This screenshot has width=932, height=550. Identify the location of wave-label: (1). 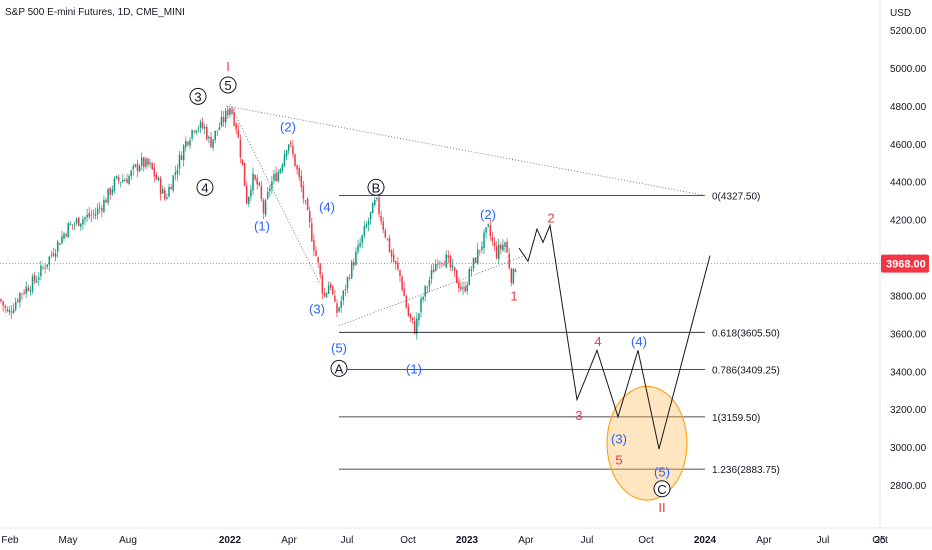
(414, 368).